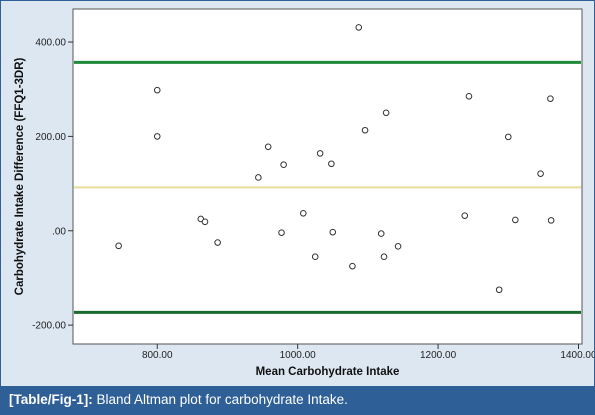 This screenshot has height=415, width=595. I want to click on x-tick-label: 1200.00, so click(438, 355).